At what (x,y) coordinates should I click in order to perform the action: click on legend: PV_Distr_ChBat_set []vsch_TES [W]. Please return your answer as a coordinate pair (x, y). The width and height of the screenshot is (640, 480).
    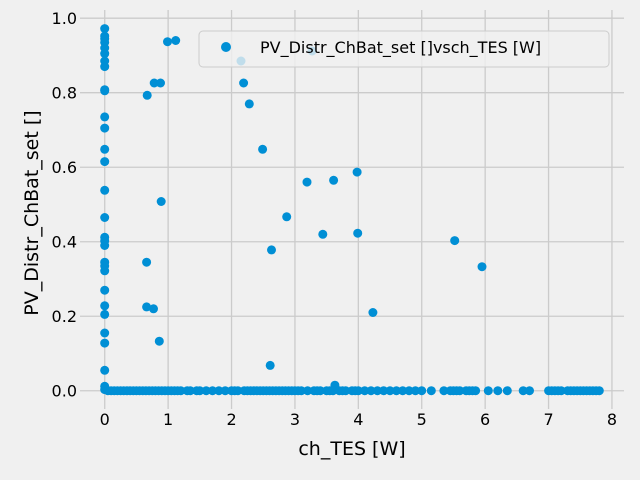
    Looking at the image, I should click on (404, 49).